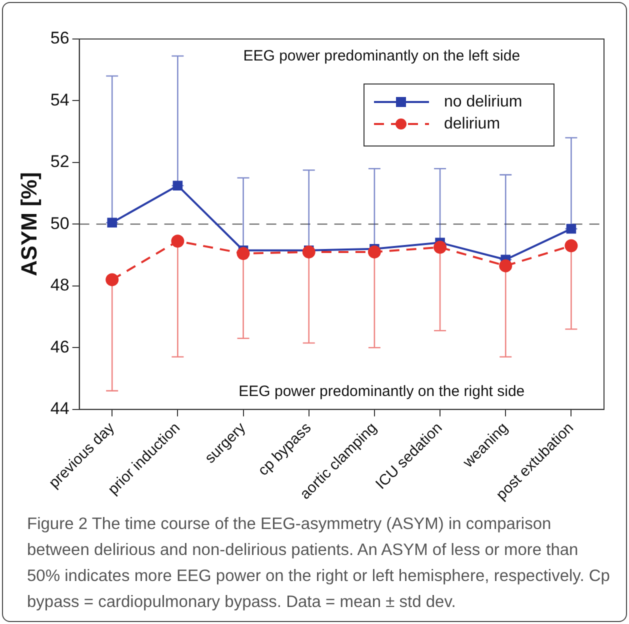 This screenshot has height=624, width=629. I want to click on legend-label: delirium, so click(472, 123).